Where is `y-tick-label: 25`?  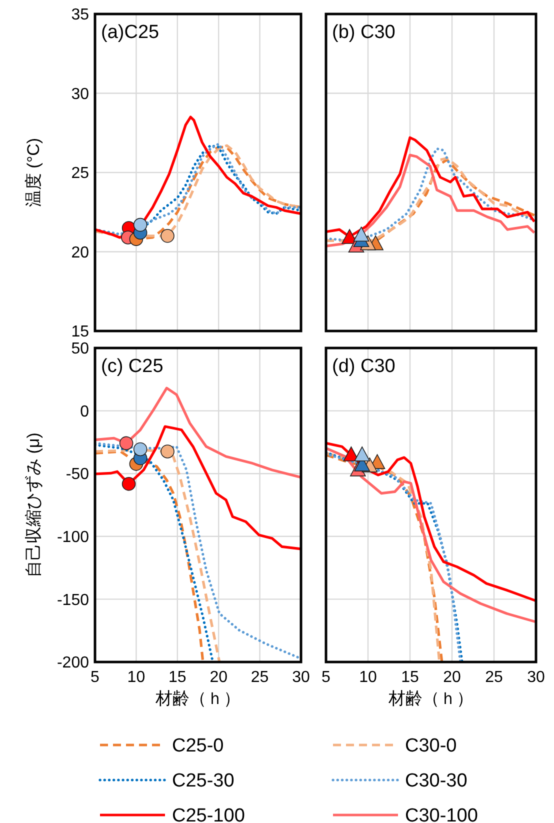
y-tick-label: 25 is located at coordinates (80, 173).